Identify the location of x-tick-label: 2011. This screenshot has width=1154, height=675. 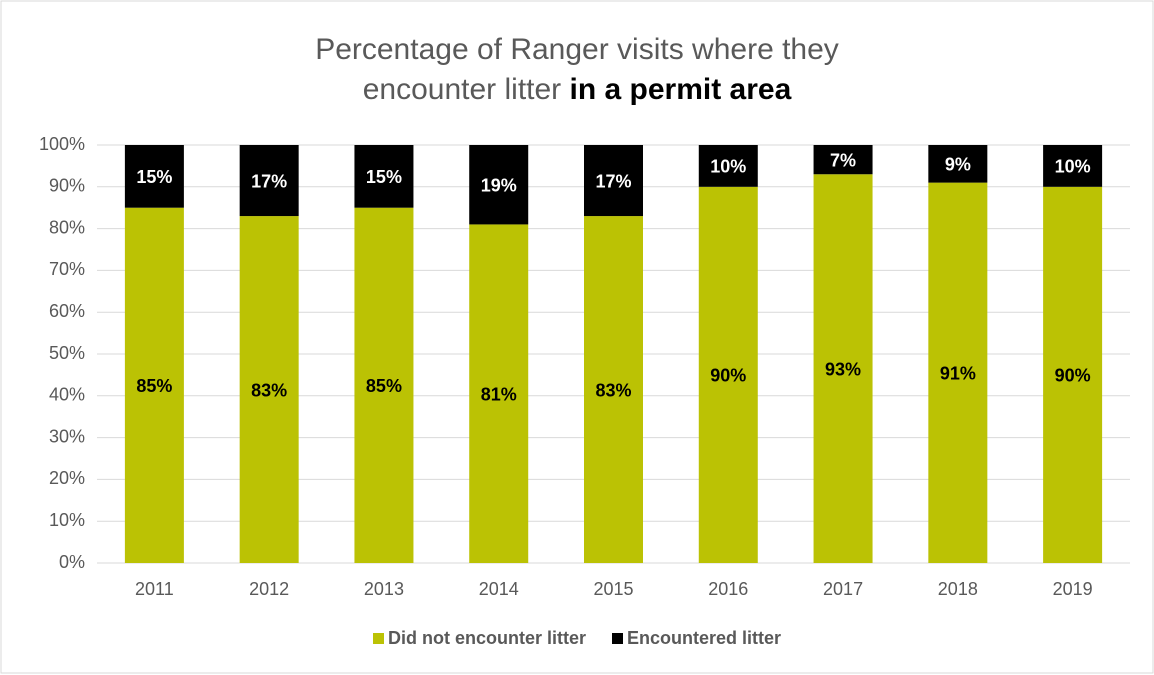
(154, 589).